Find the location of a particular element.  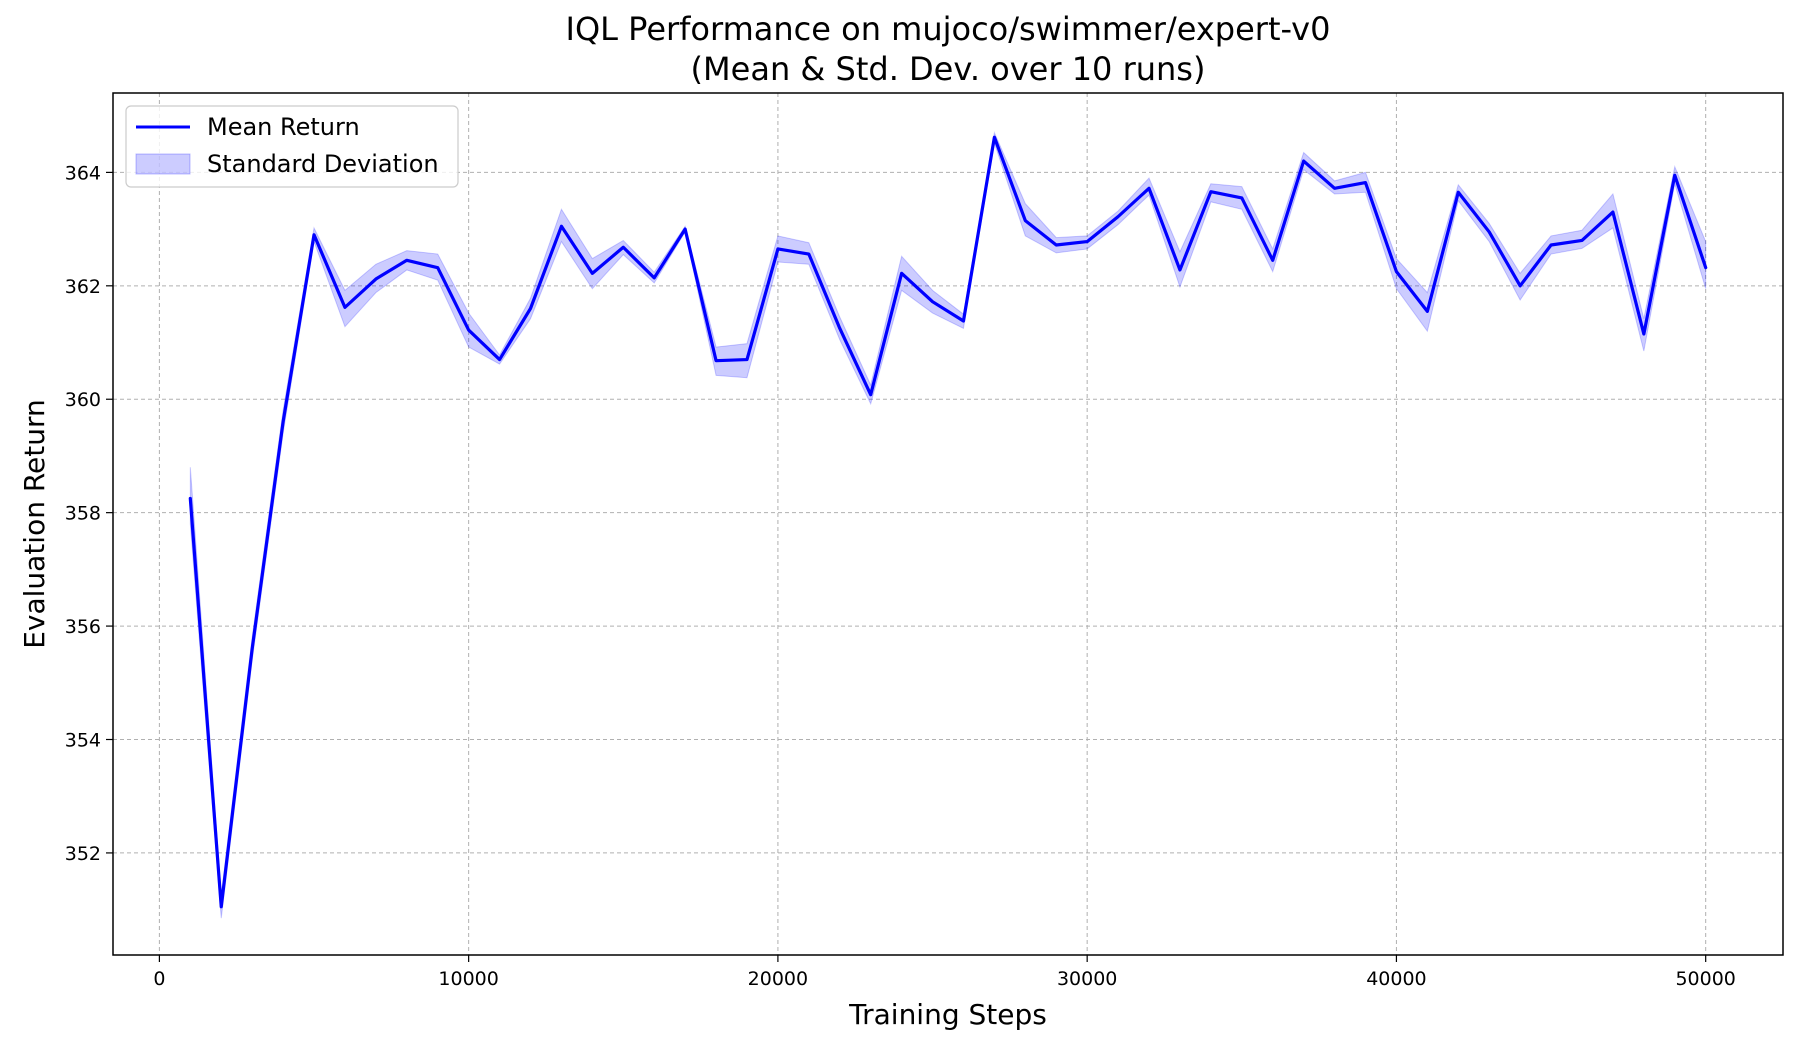

chart-subtitle: (Mean & Std. Dev. over 10 runs) is located at coordinates (948, 69).